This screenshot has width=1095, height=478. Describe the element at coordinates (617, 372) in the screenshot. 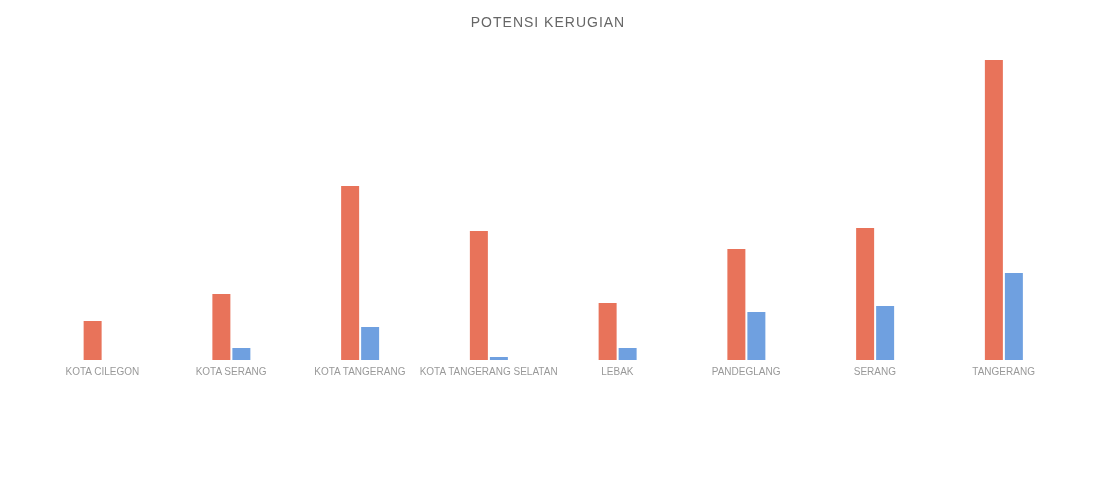

I see `x-tick-label: LEBAK` at that location.